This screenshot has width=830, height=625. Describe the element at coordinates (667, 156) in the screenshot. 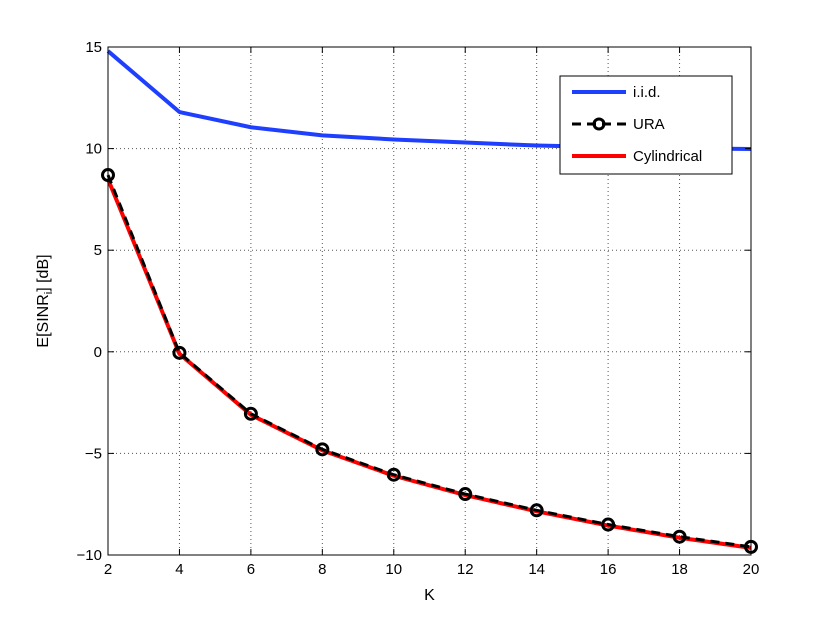

I see `legend-label-cylindrical: Cylindrical` at that location.